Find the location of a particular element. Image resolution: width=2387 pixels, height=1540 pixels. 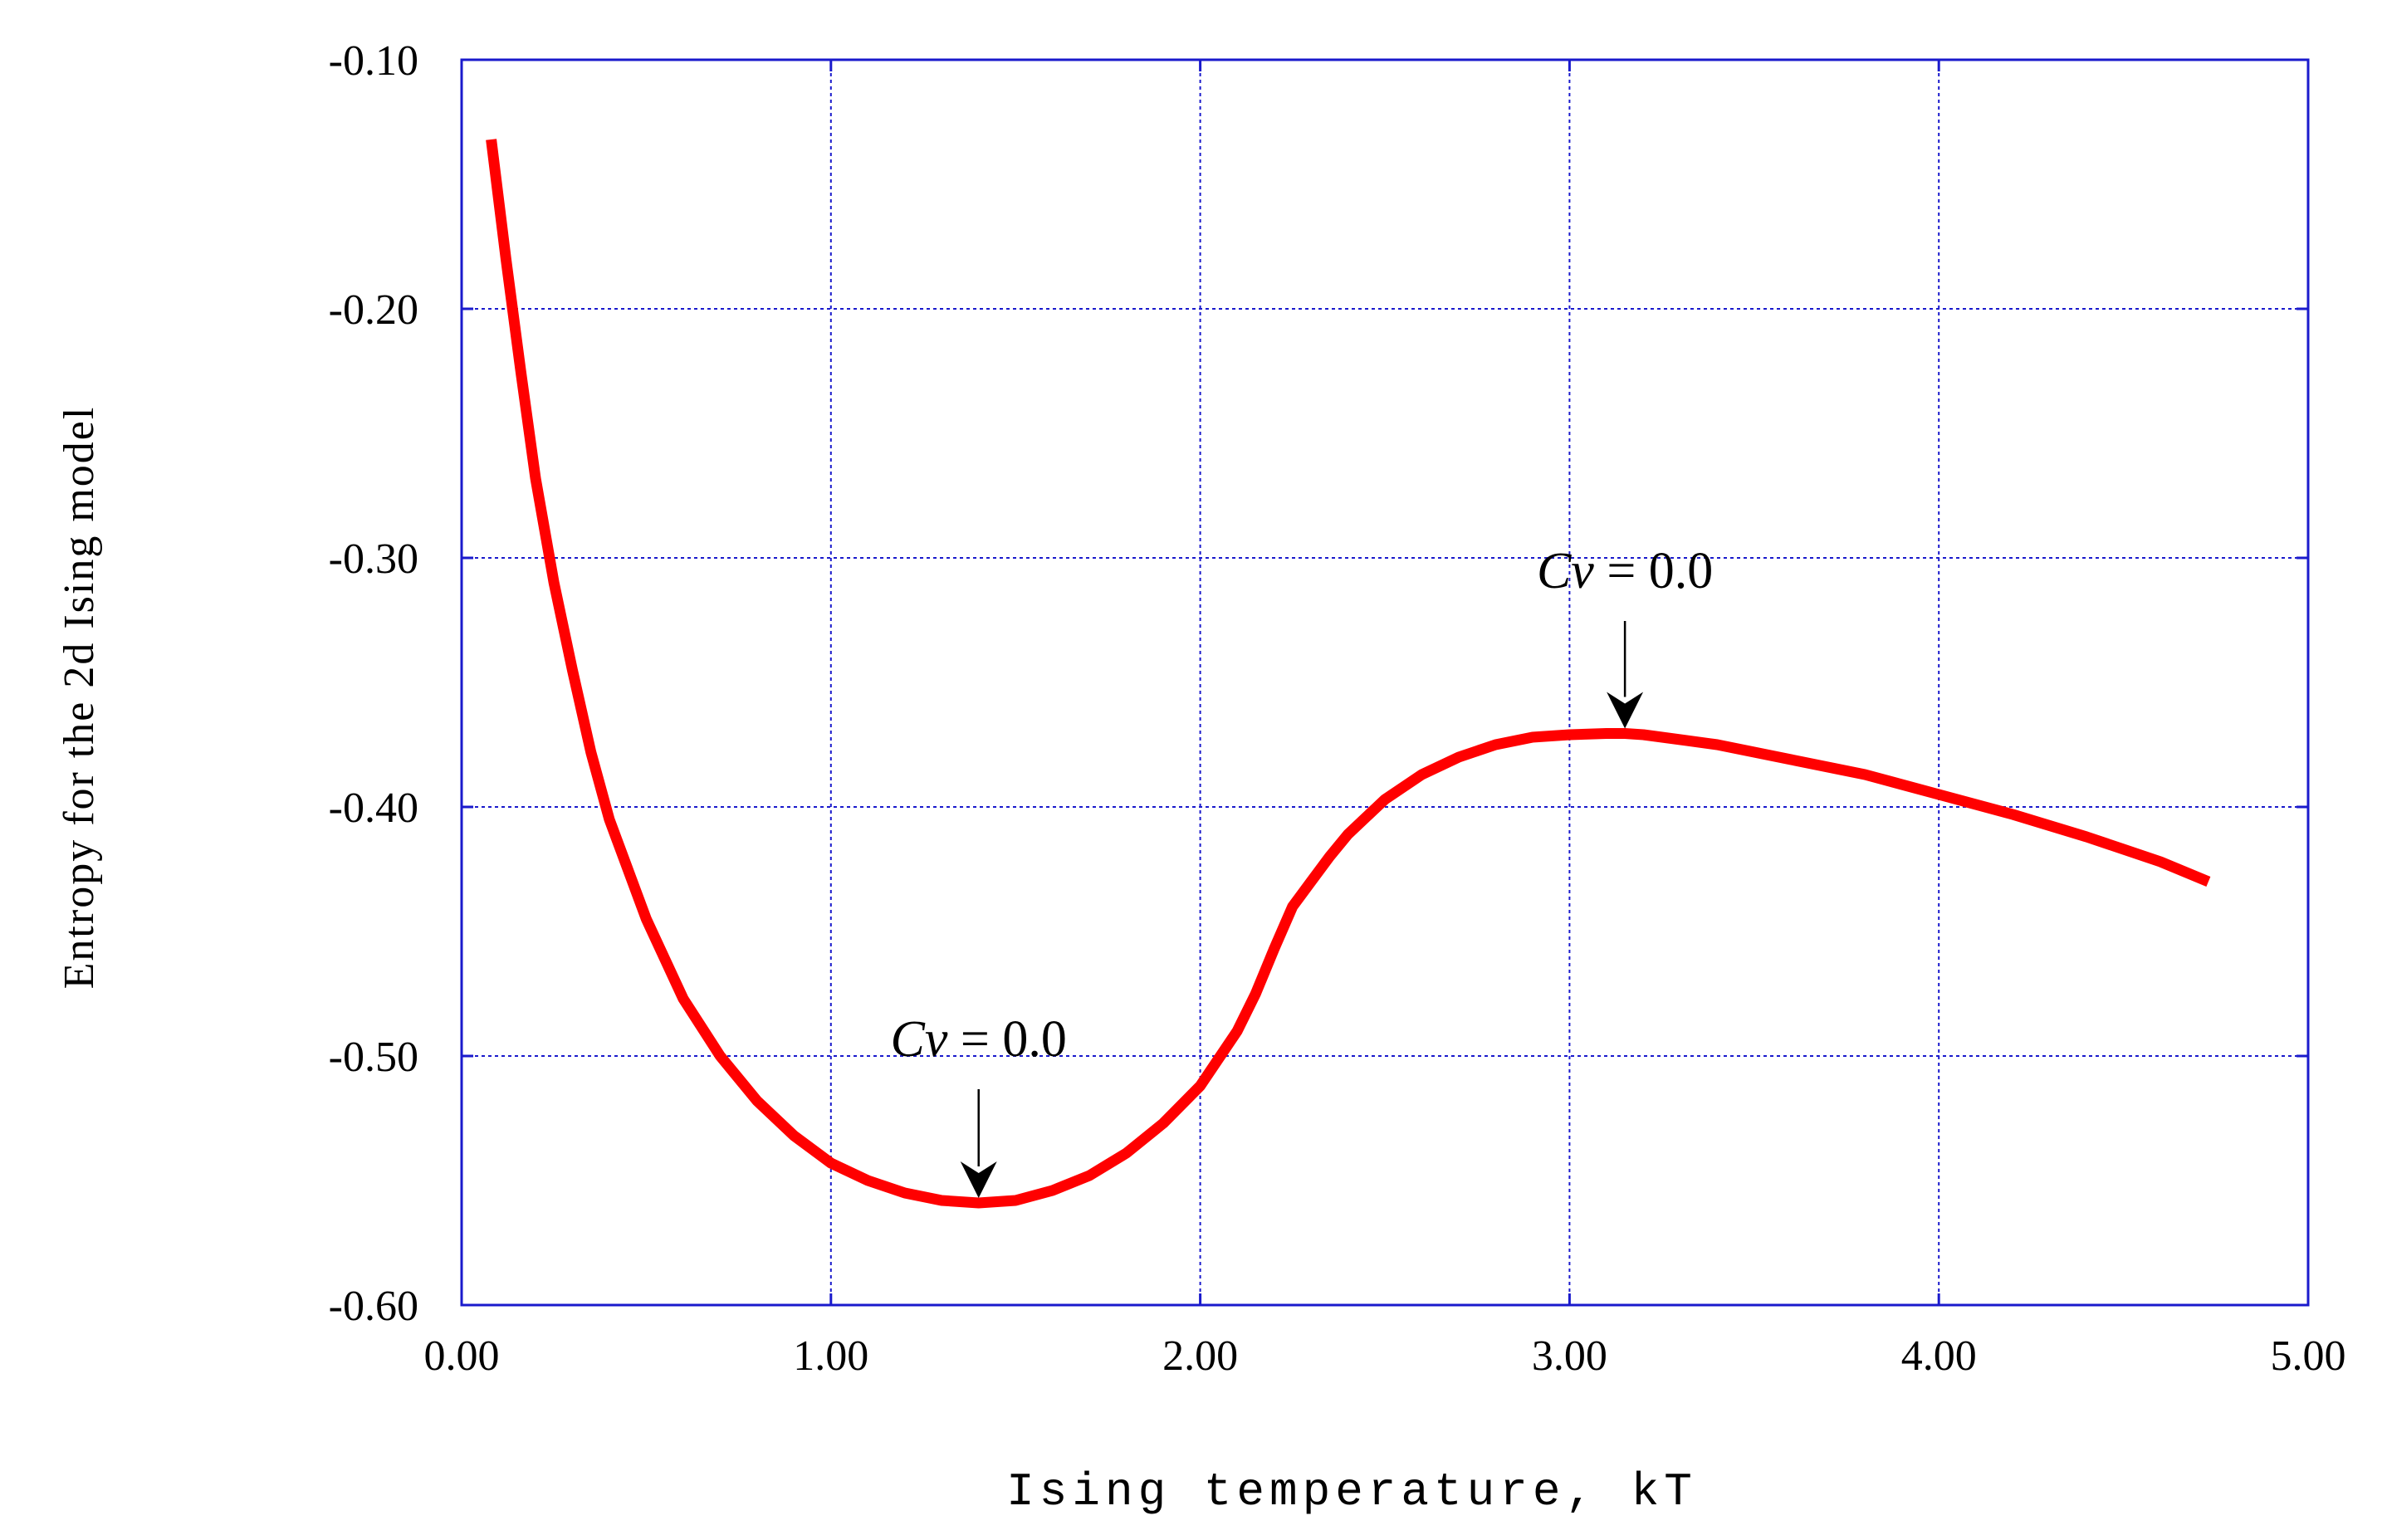

y-tick-label: -0.40 is located at coordinates (373, 808).